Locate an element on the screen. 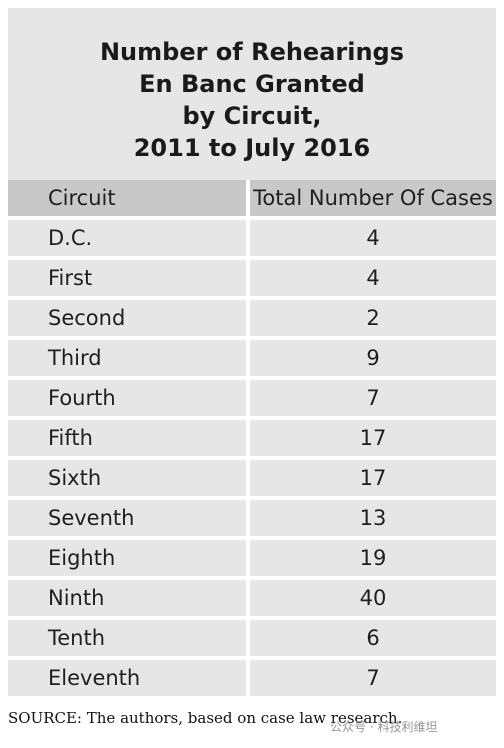 The width and height of the screenshot is (504, 748). table-row: Ninth 40 is located at coordinates (252, 600).